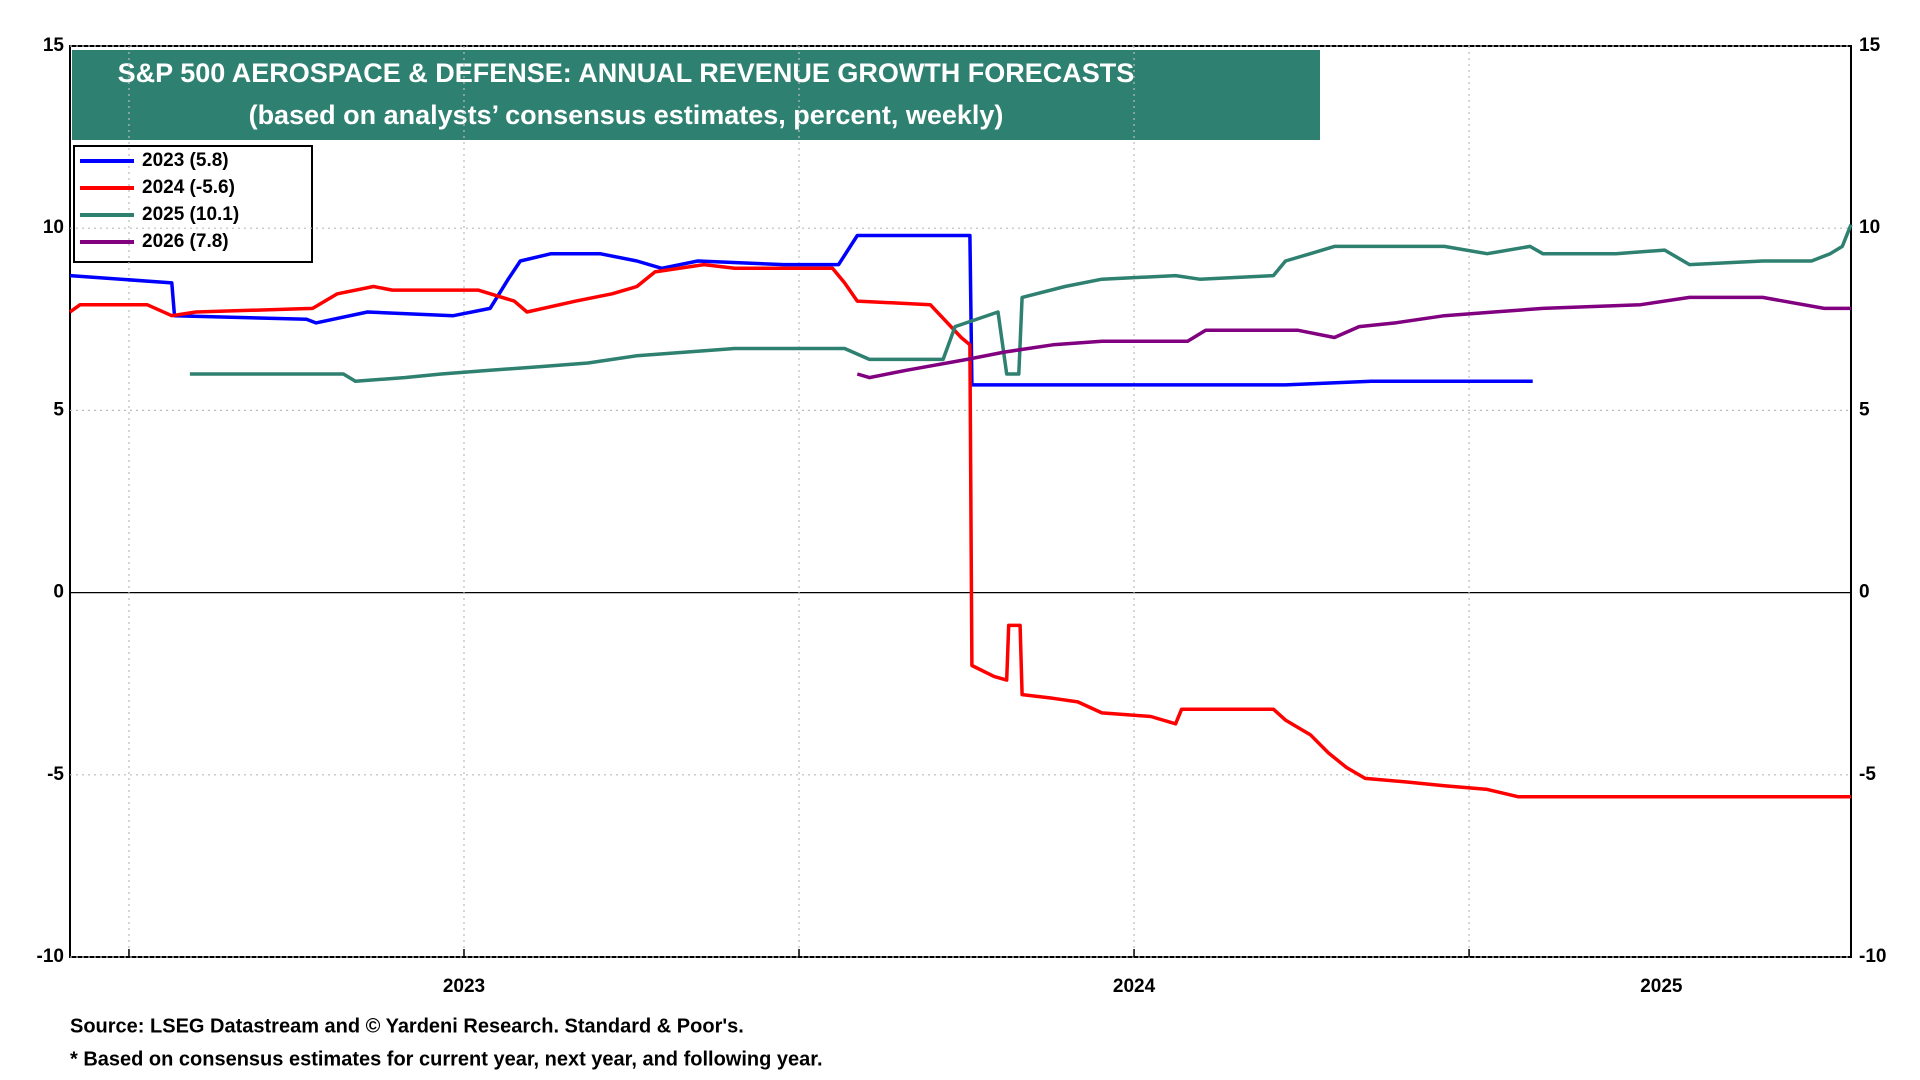 This screenshot has width=1920, height=1080. Describe the element at coordinates (1661, 986) in the screenshot. I see `x-tick-label: 2025` at that location.